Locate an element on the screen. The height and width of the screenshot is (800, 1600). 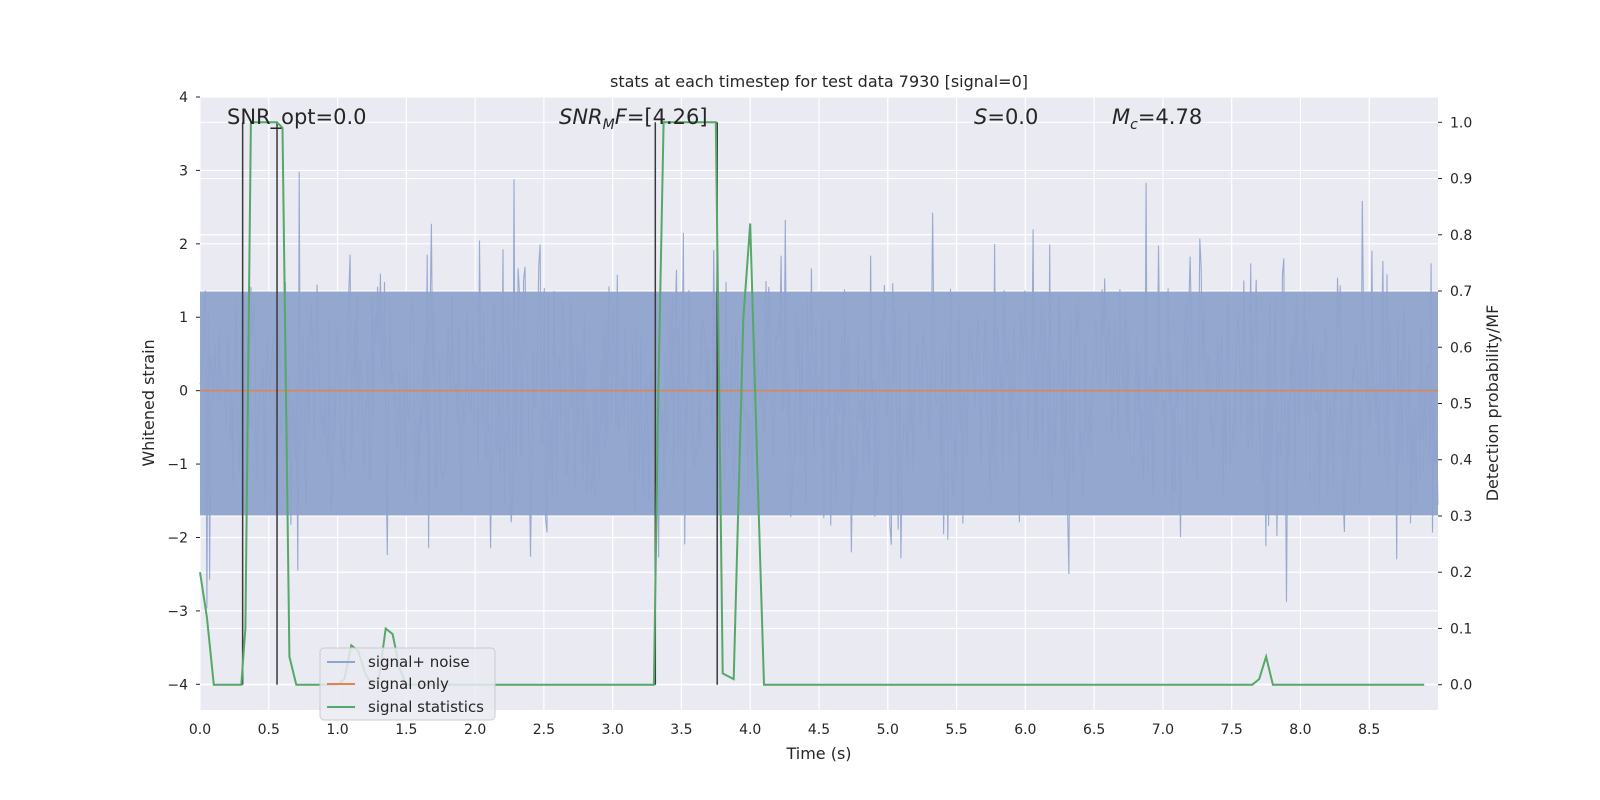
x-tick-label: 6.5 is located at coordinates (1094, 730).